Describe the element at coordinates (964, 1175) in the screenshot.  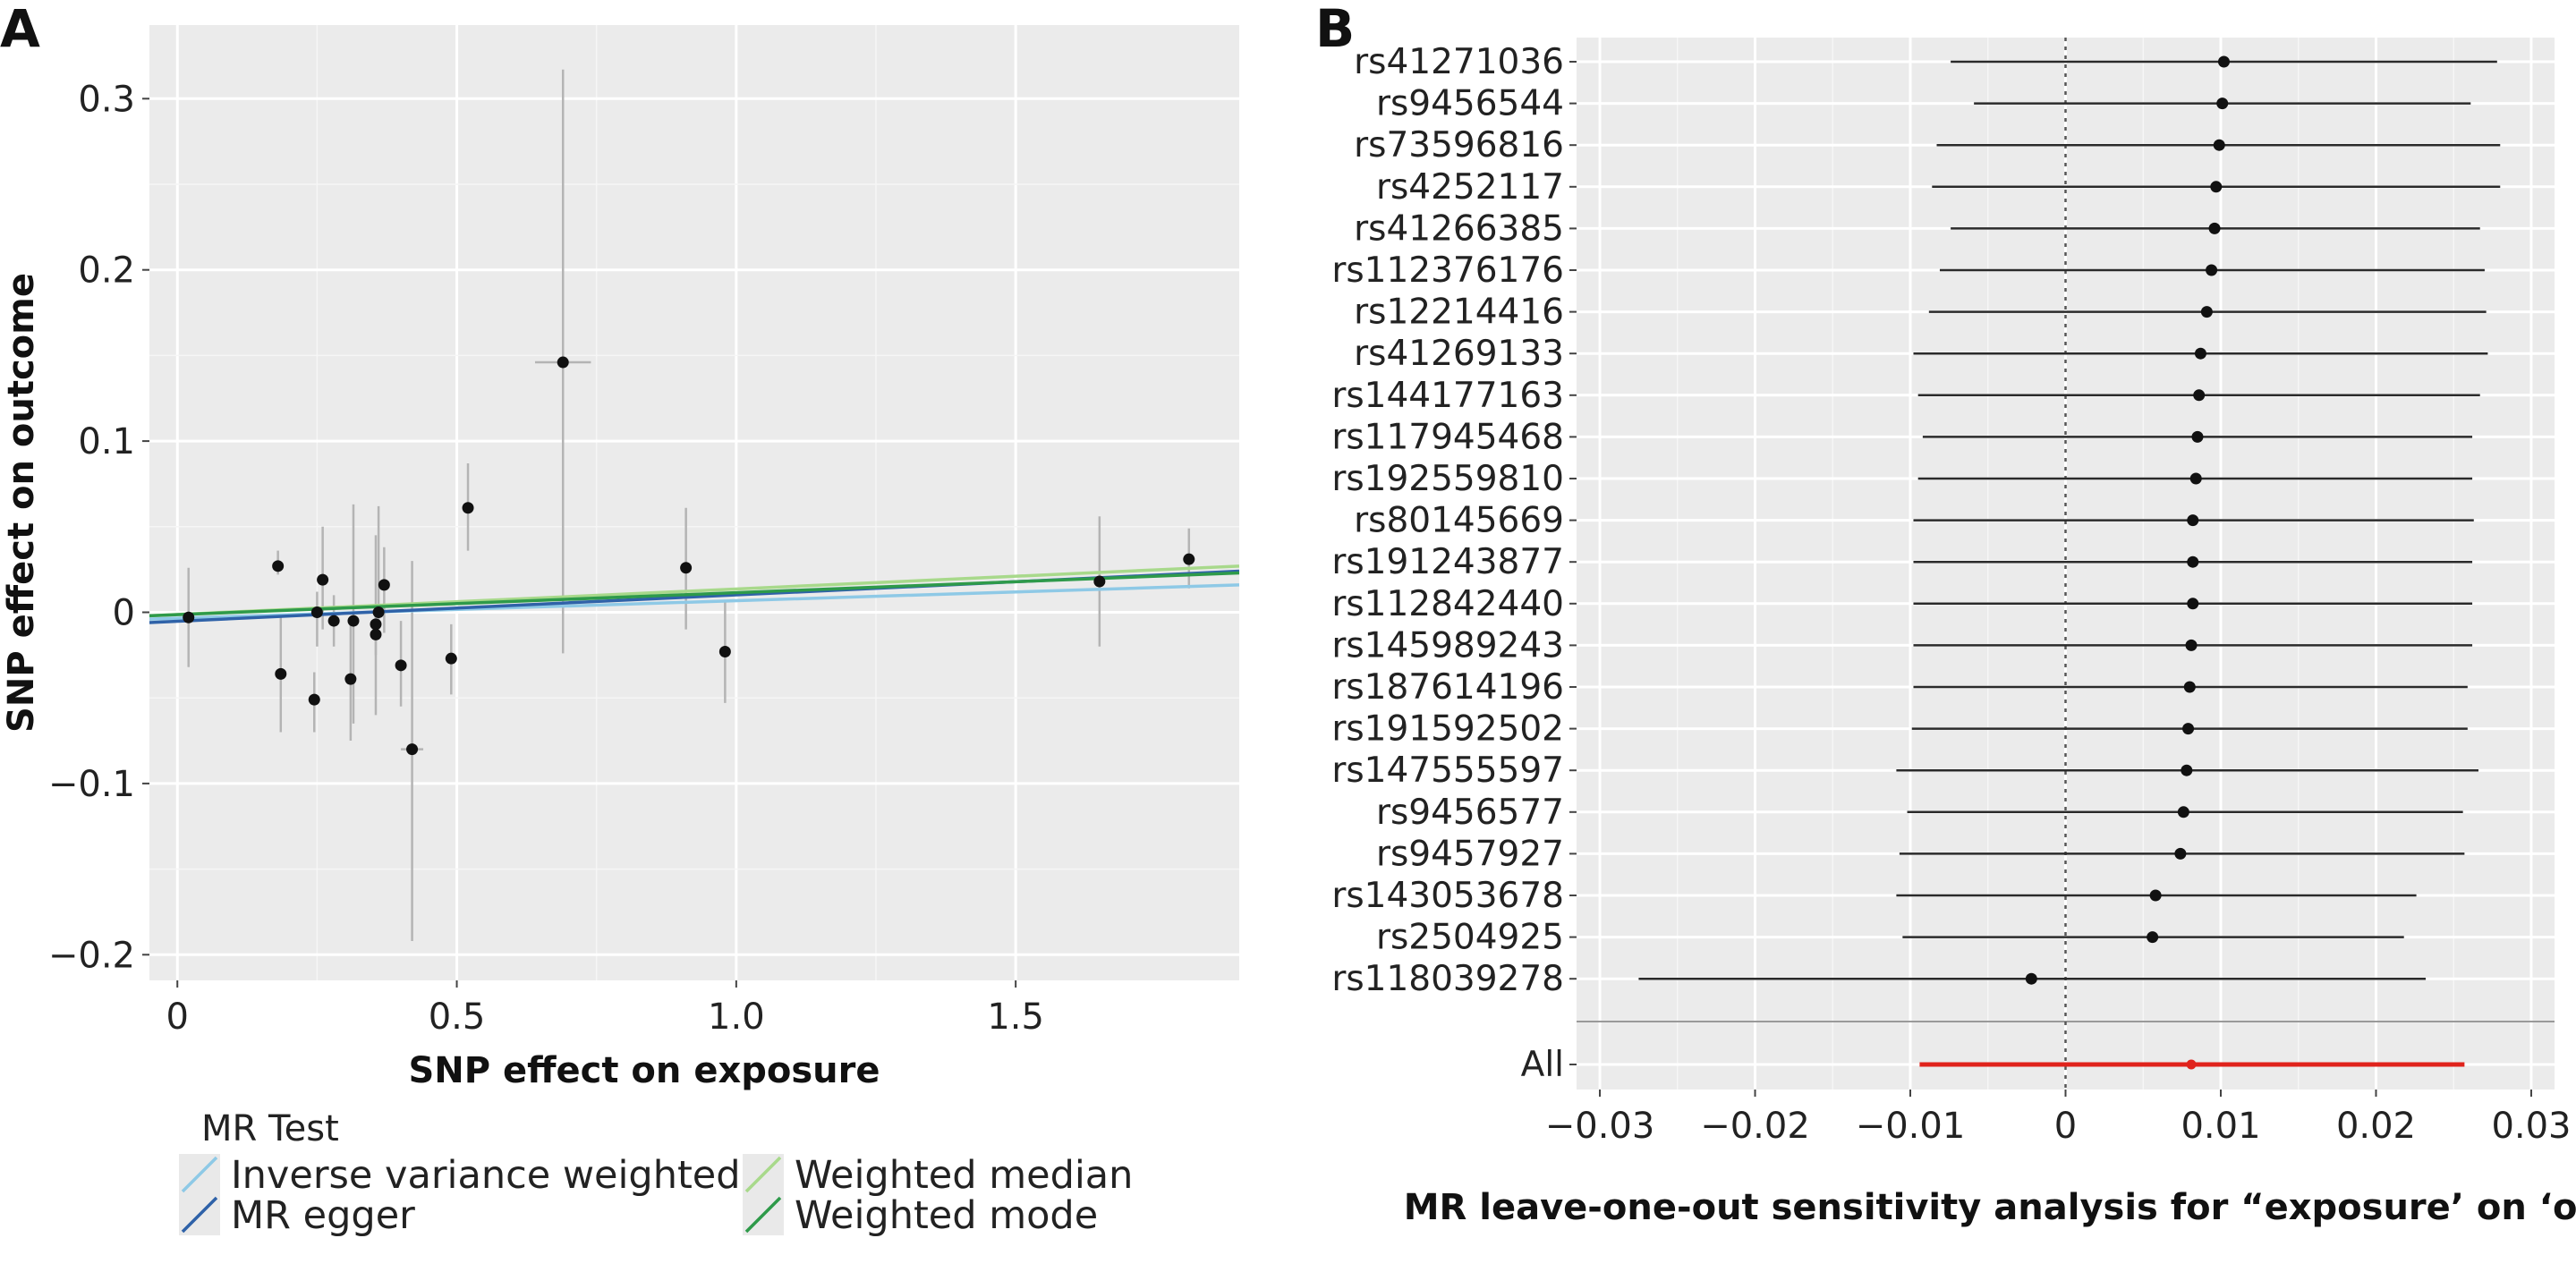
I see `legend-label: Weighted median` at that location.